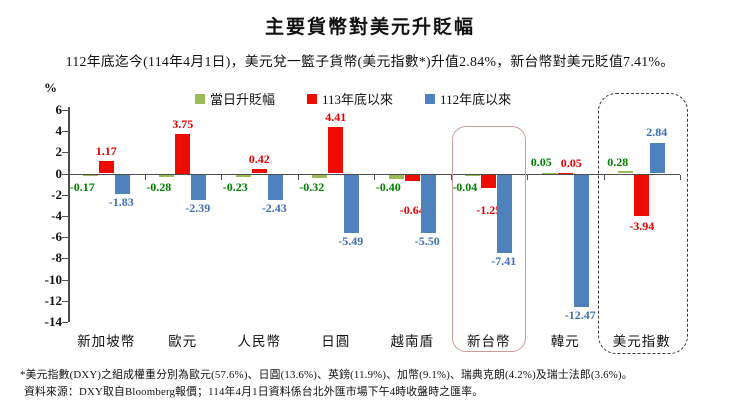 The width and height of the screenshot is (740, 416). What do you see at coordinates (106, 167) in the screenshot?
I see `bar-113年底以來-新加坡幣` at bounding box center [106, 167].